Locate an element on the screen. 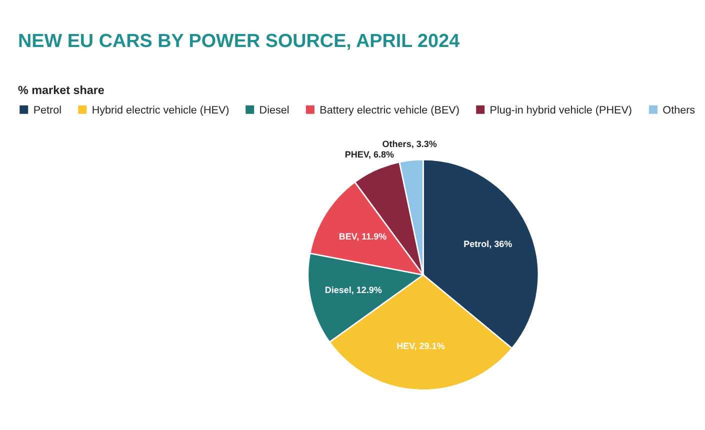 The image size is (705, 430). data-label: Diesel, 12.9% is located at coordinates (353, 289).